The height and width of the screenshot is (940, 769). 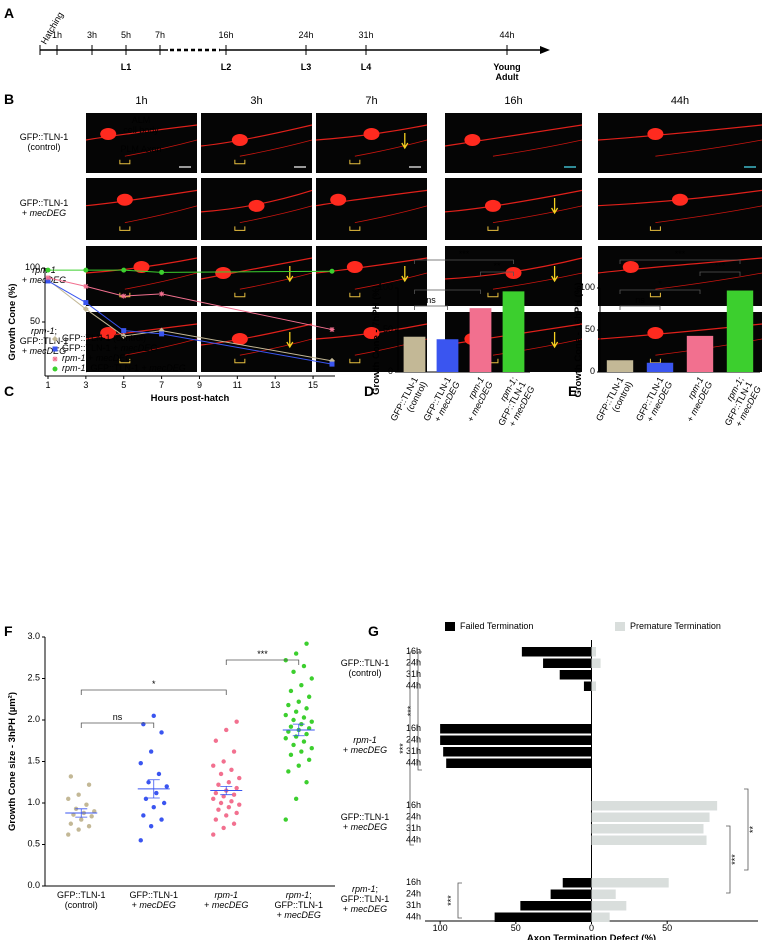 I want to click on x-tick-label: rpm-1+ mecDEG, so click(x=226, y=900).